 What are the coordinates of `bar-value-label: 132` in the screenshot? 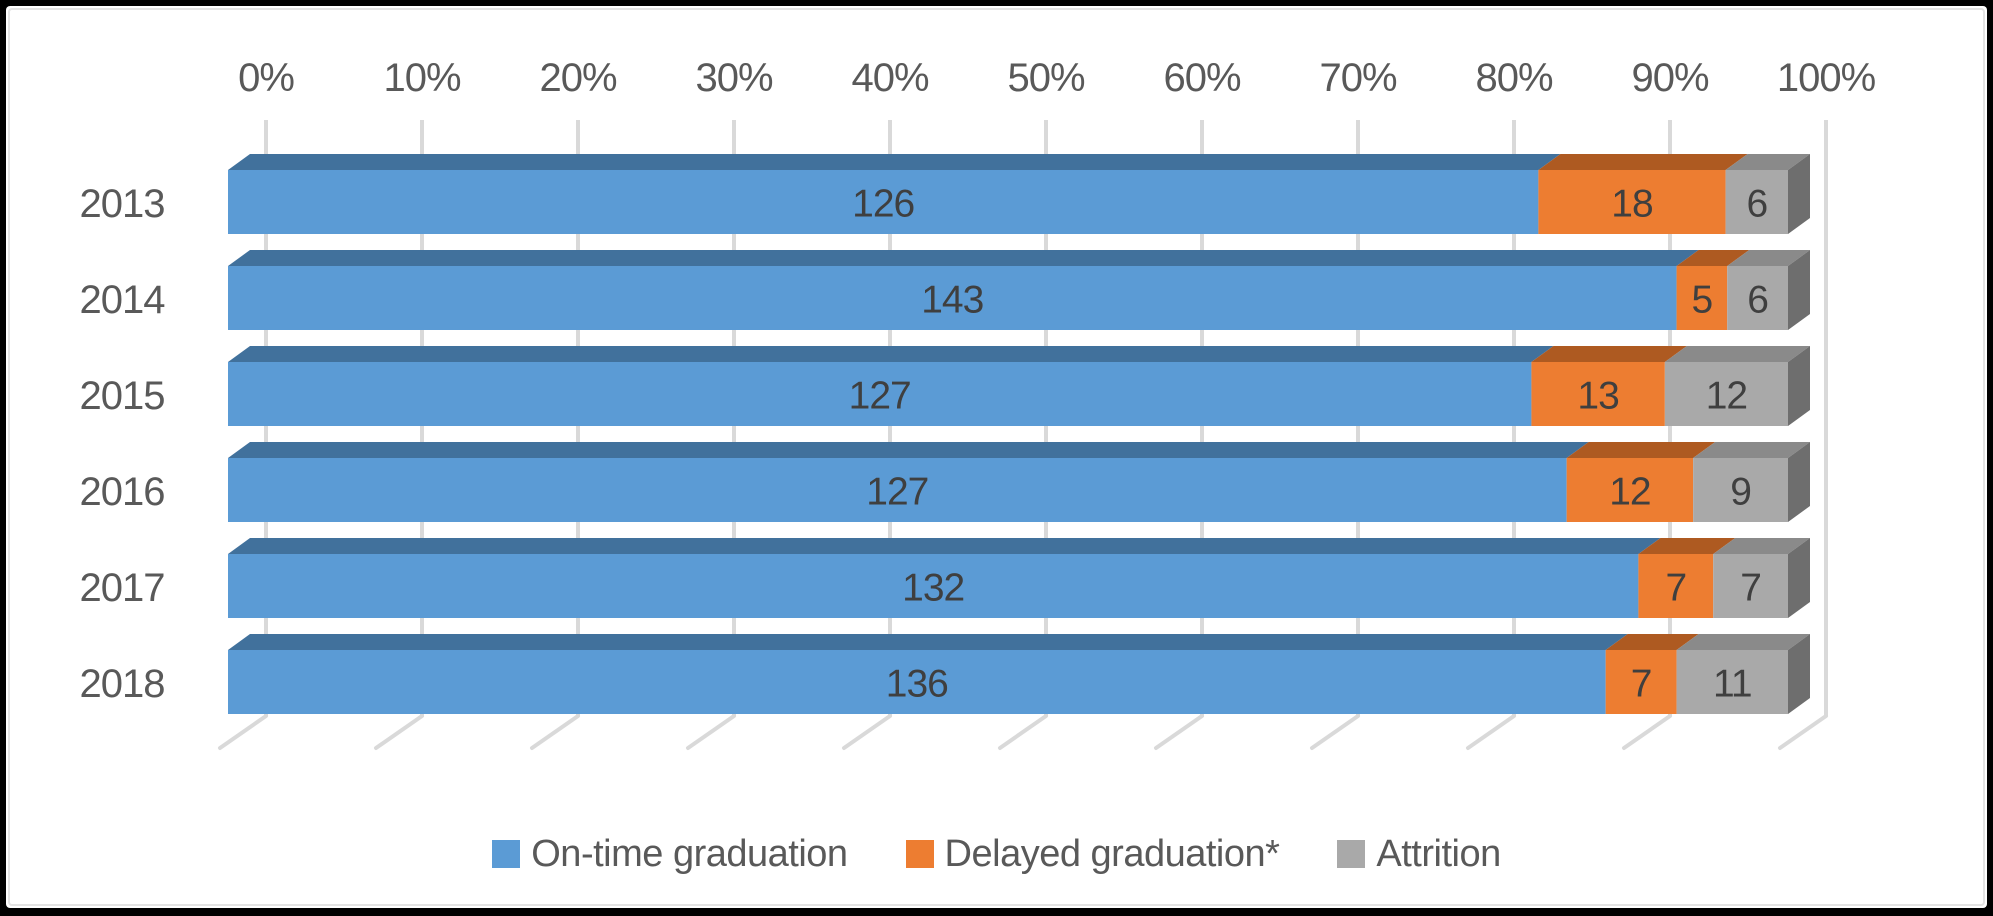 It's located at (933, 588).